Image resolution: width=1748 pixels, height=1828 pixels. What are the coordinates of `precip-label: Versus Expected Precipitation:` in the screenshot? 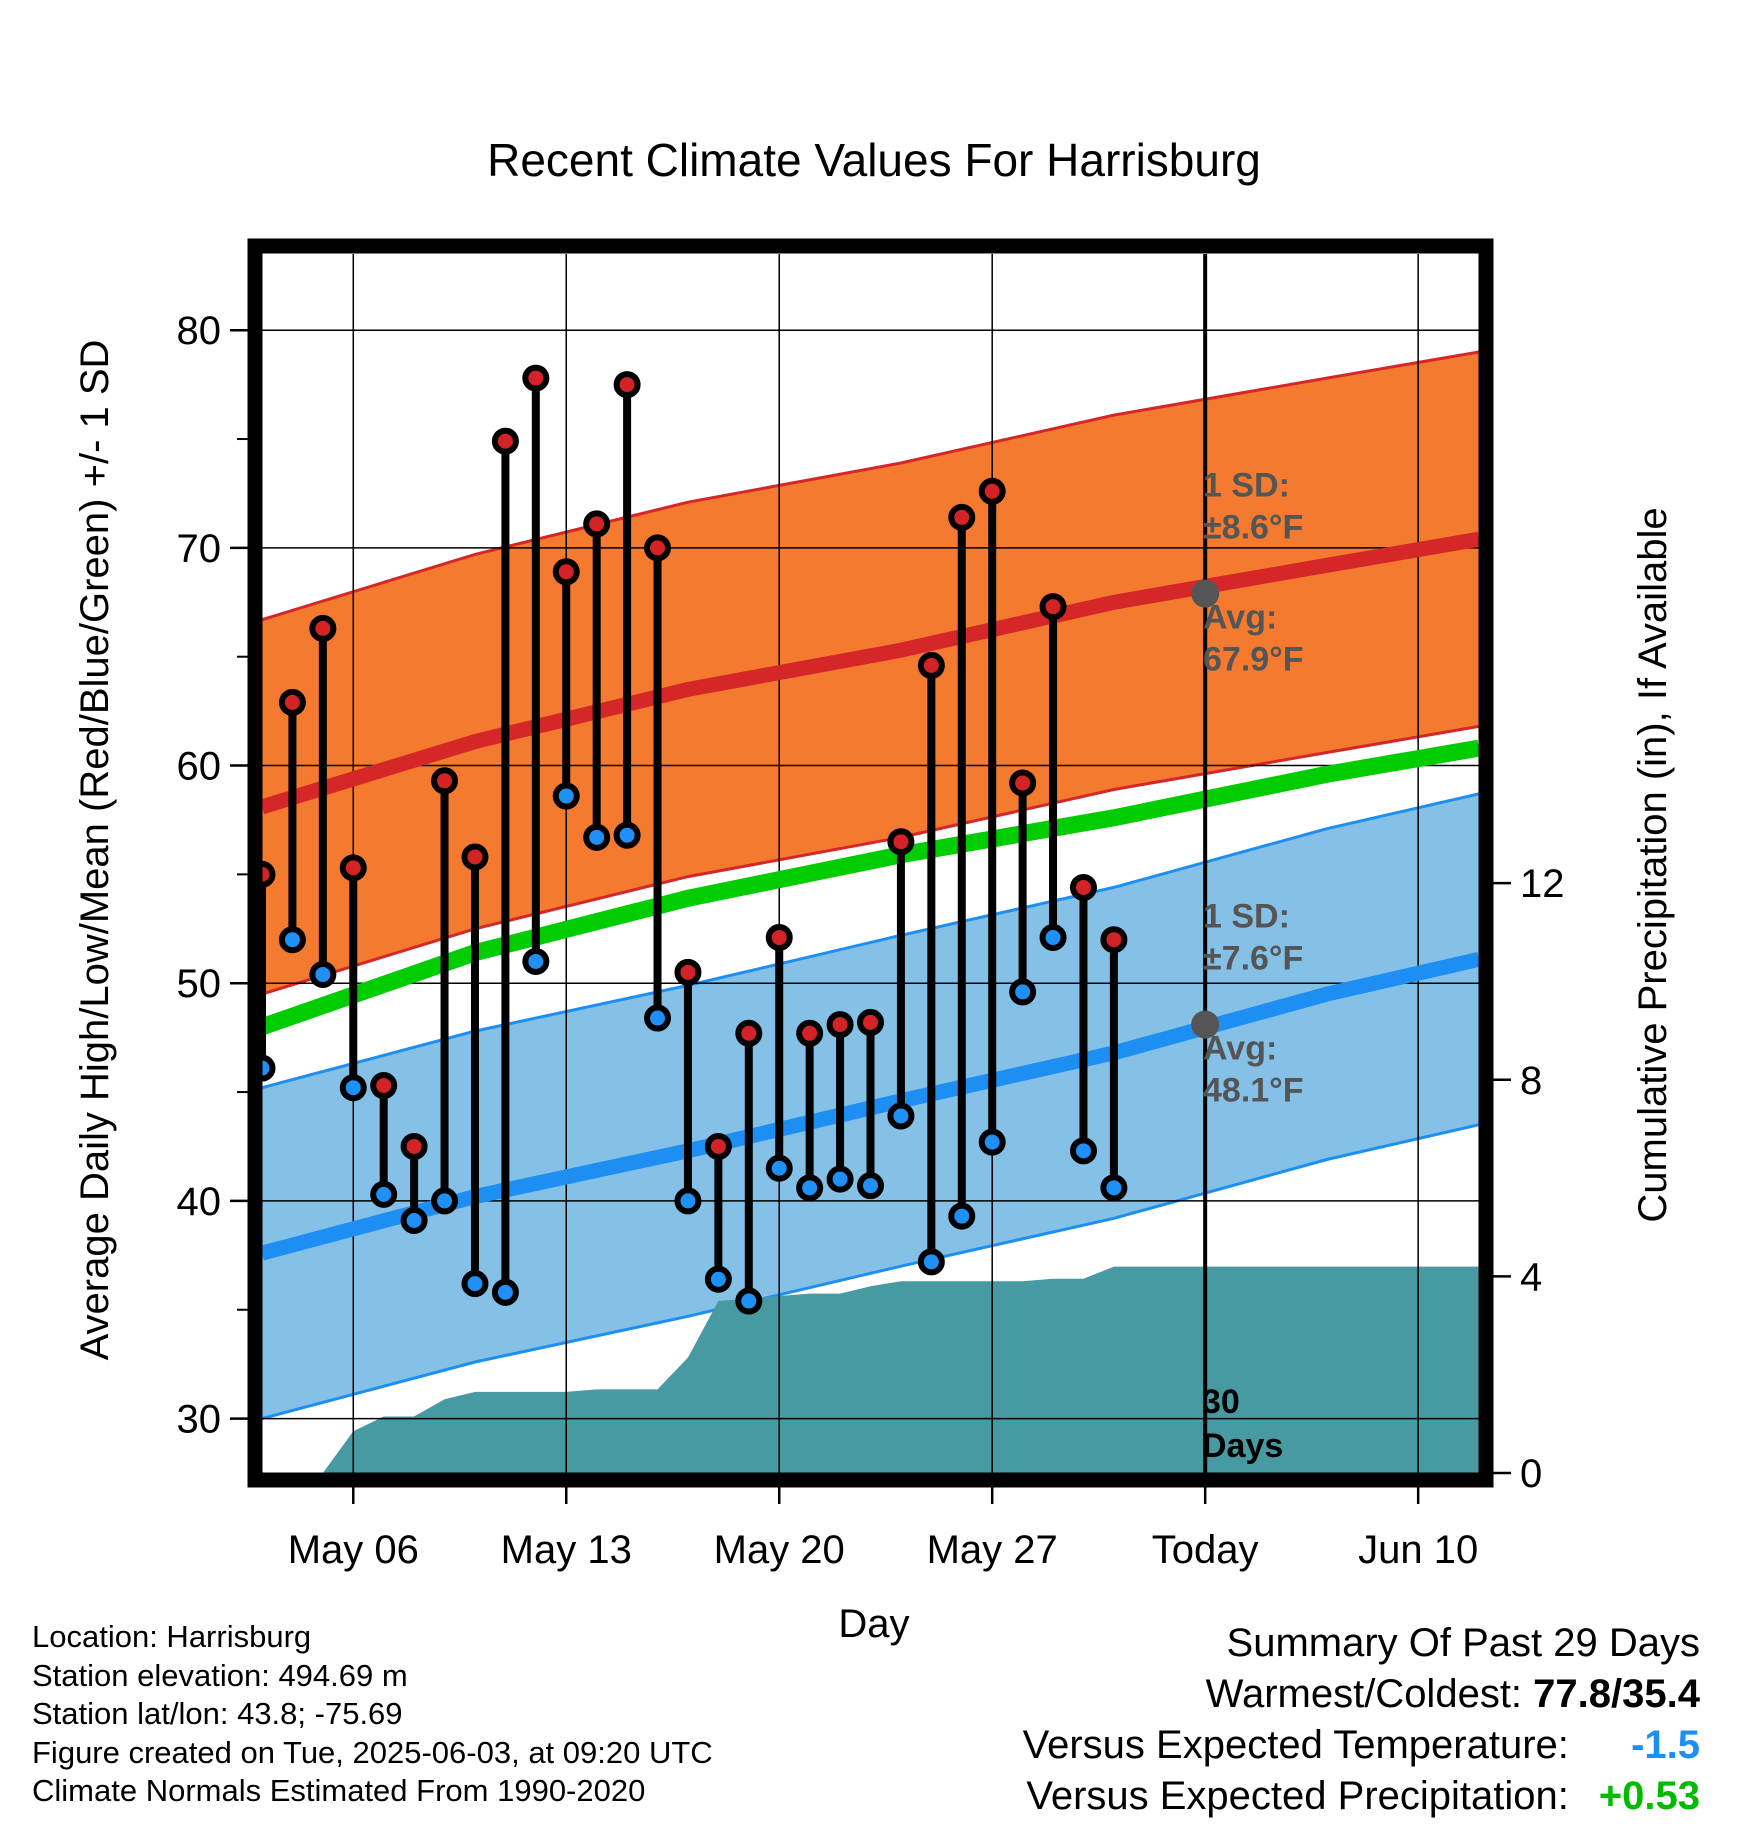 It's located at (1297, 1796).